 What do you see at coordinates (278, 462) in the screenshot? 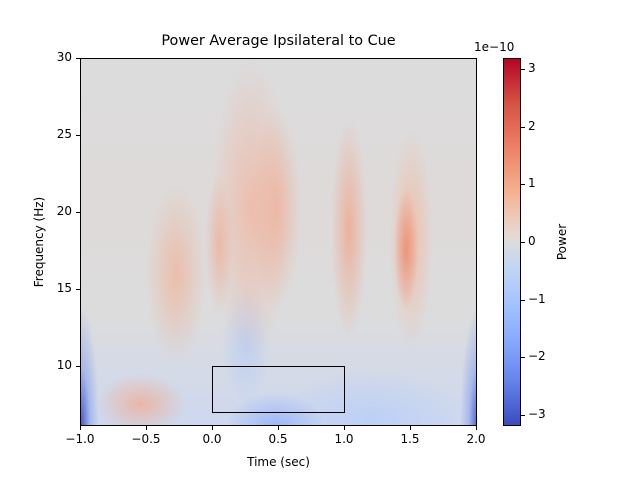
I see `x-axis-label: Time (sec)` at bounding box center [278, 462].